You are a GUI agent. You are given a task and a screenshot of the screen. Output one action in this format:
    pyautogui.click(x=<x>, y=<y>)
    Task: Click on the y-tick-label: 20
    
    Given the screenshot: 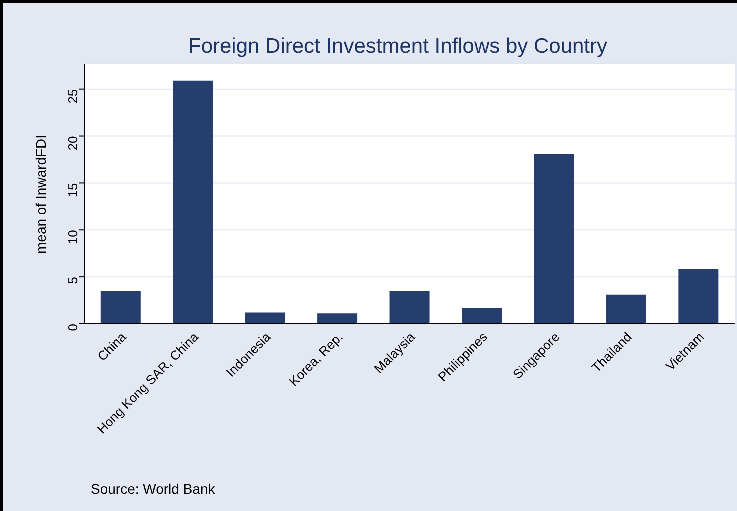 What is the action you would take?
    pyautogui.click(x=73, y=143)
    